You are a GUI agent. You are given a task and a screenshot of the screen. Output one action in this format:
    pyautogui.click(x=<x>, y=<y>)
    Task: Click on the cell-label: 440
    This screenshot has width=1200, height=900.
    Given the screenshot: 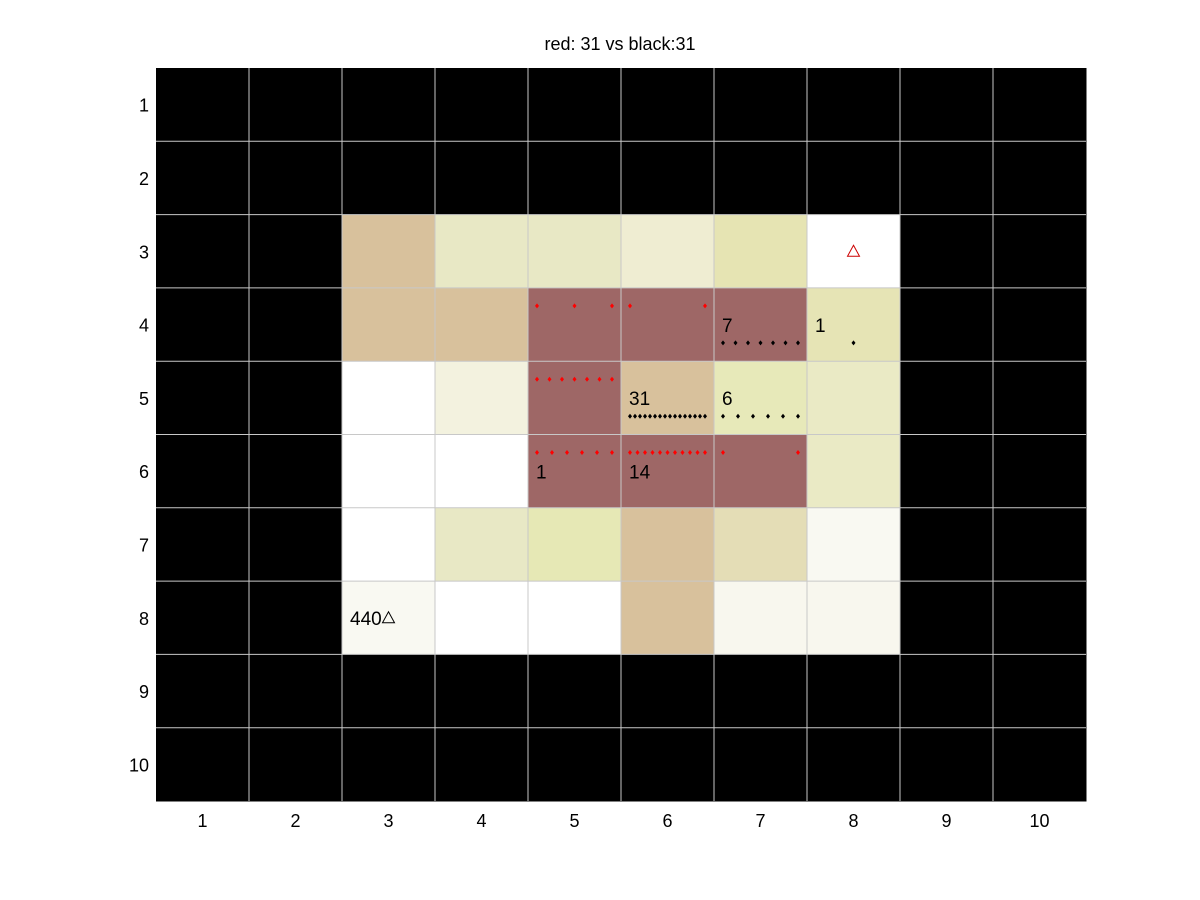 What is the action you would take?
    pyautogui.click(x=366, y=619)
    